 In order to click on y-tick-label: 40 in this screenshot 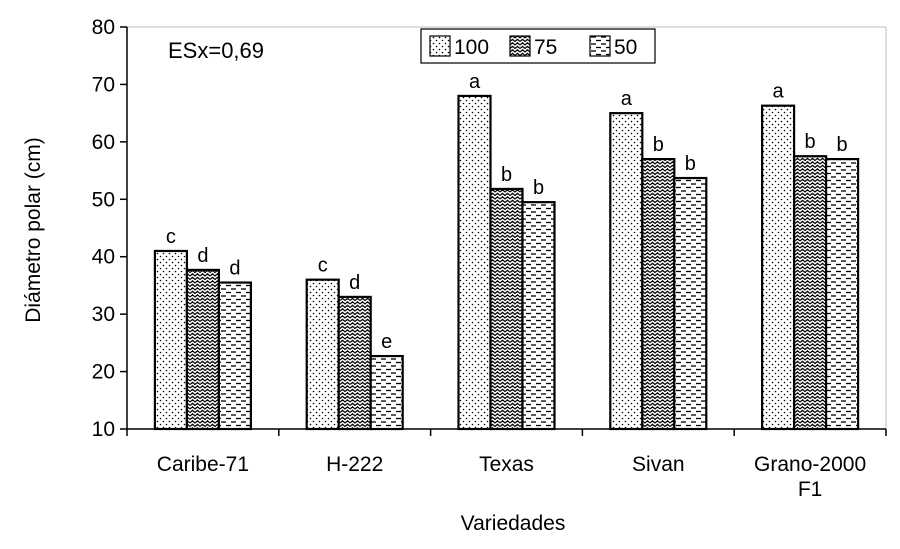, I will do `click(103, 257)`.